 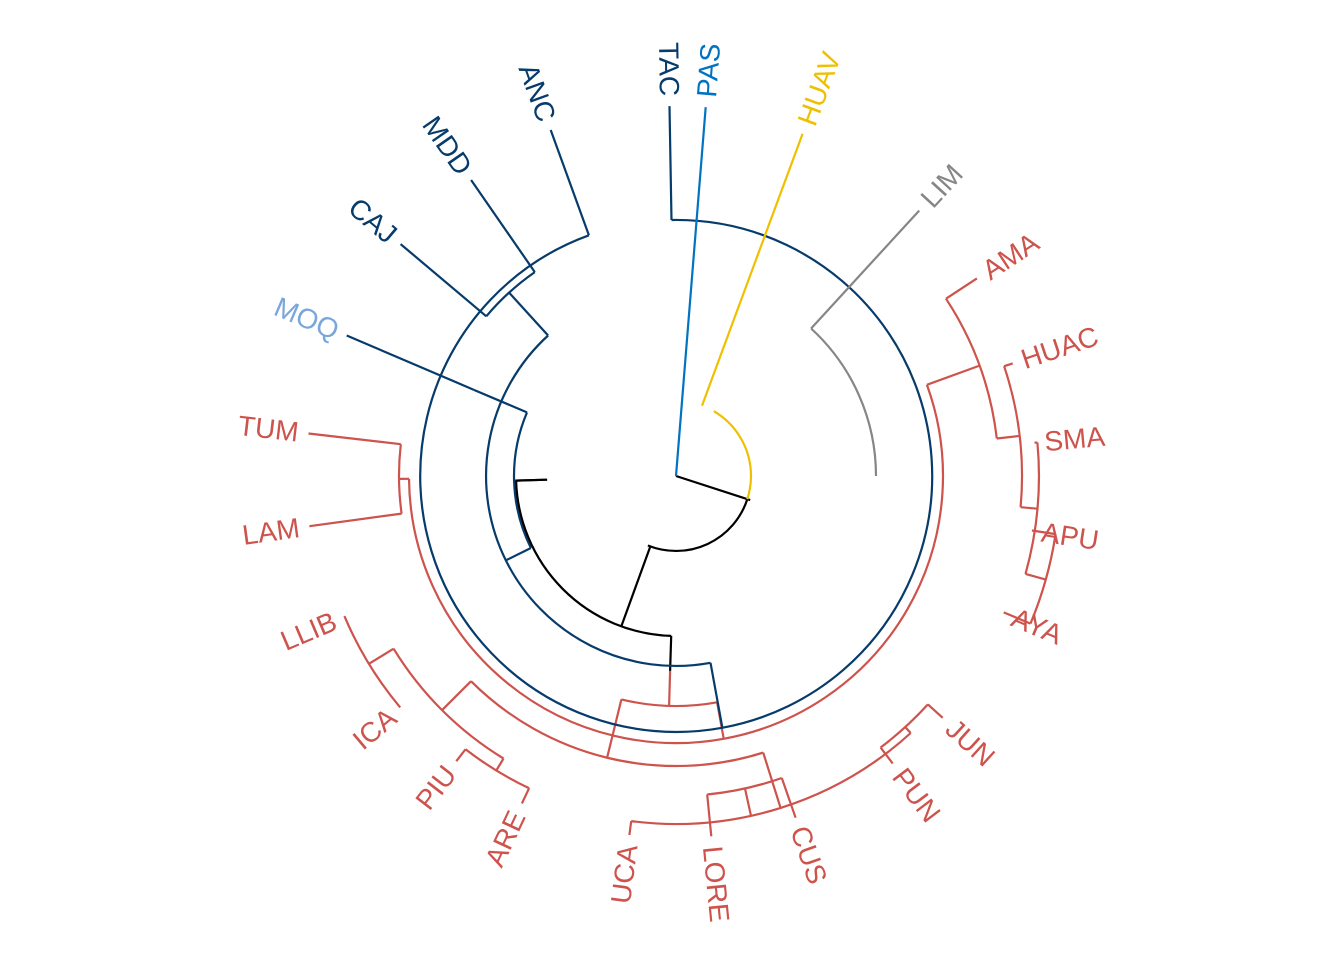 I want to click on leaf-label-sma: SMA, so click(x=1075, y=439).